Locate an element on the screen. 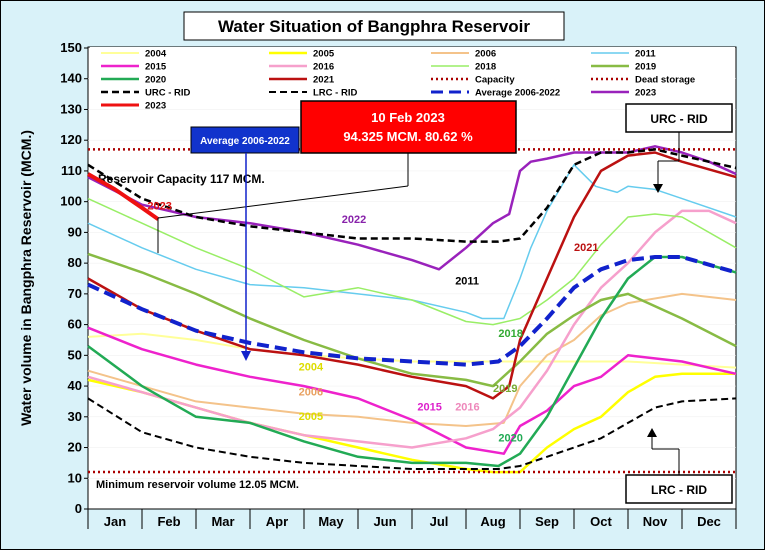 This screenshot has height=550, width=765. legend-label-14: Average 2006-2022 is located at coordinates (517, 93).